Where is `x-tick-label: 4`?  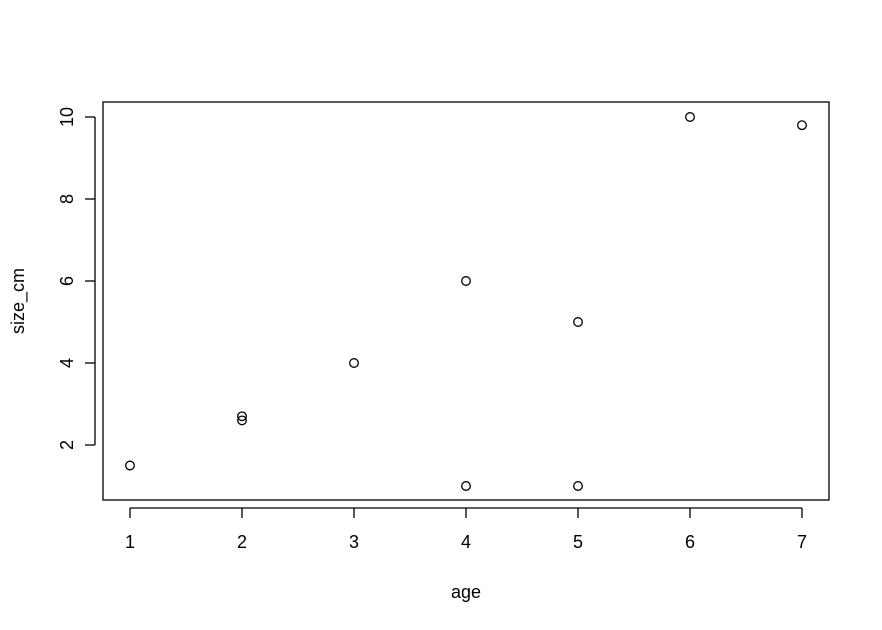
x-tick-label: 4 is located at coordinates (466, 542).